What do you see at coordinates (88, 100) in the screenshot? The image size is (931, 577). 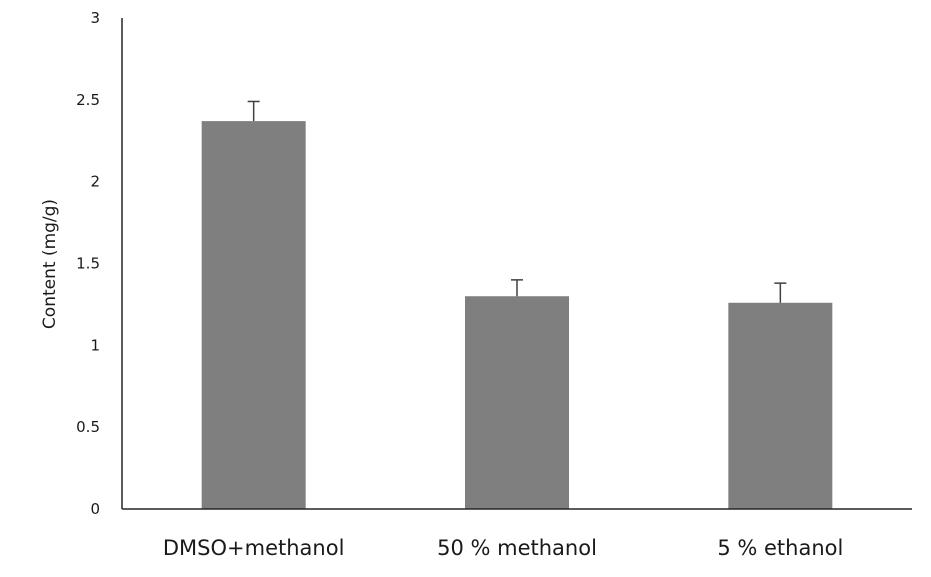 I see `y-tick-label: 2.5` at bounding box center [88, 100].